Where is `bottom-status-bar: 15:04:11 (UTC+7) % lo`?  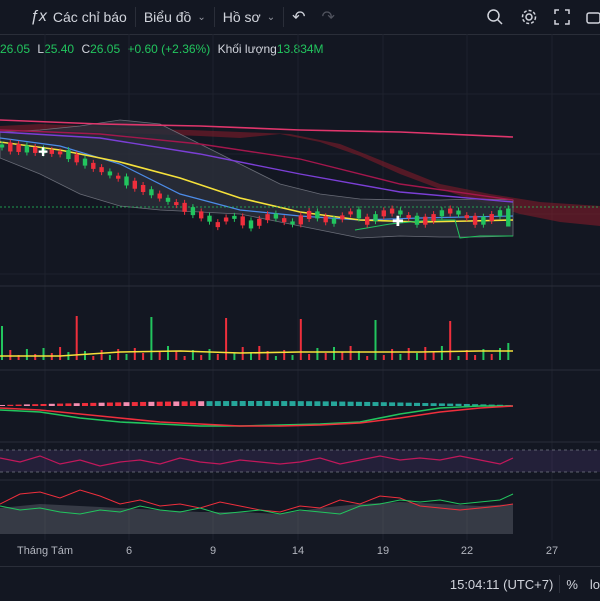 bottom-status-bar: 15:04:11 (UTC+7) % lo is located at coordinates (300, 583).